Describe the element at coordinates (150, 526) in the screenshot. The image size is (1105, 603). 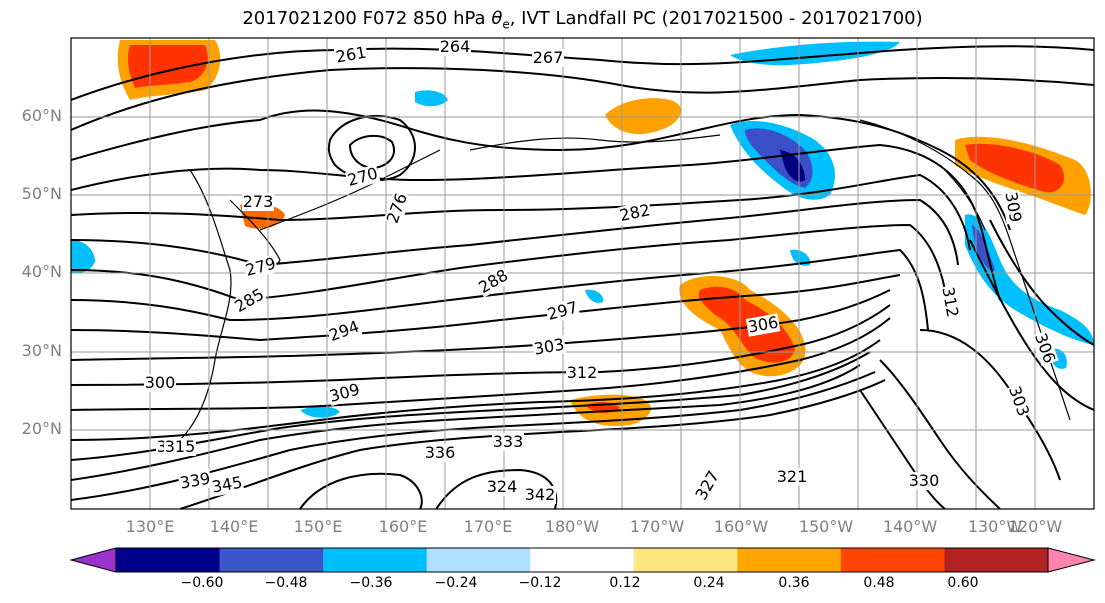
I see `lon-label-130e: 130°E` at that location.